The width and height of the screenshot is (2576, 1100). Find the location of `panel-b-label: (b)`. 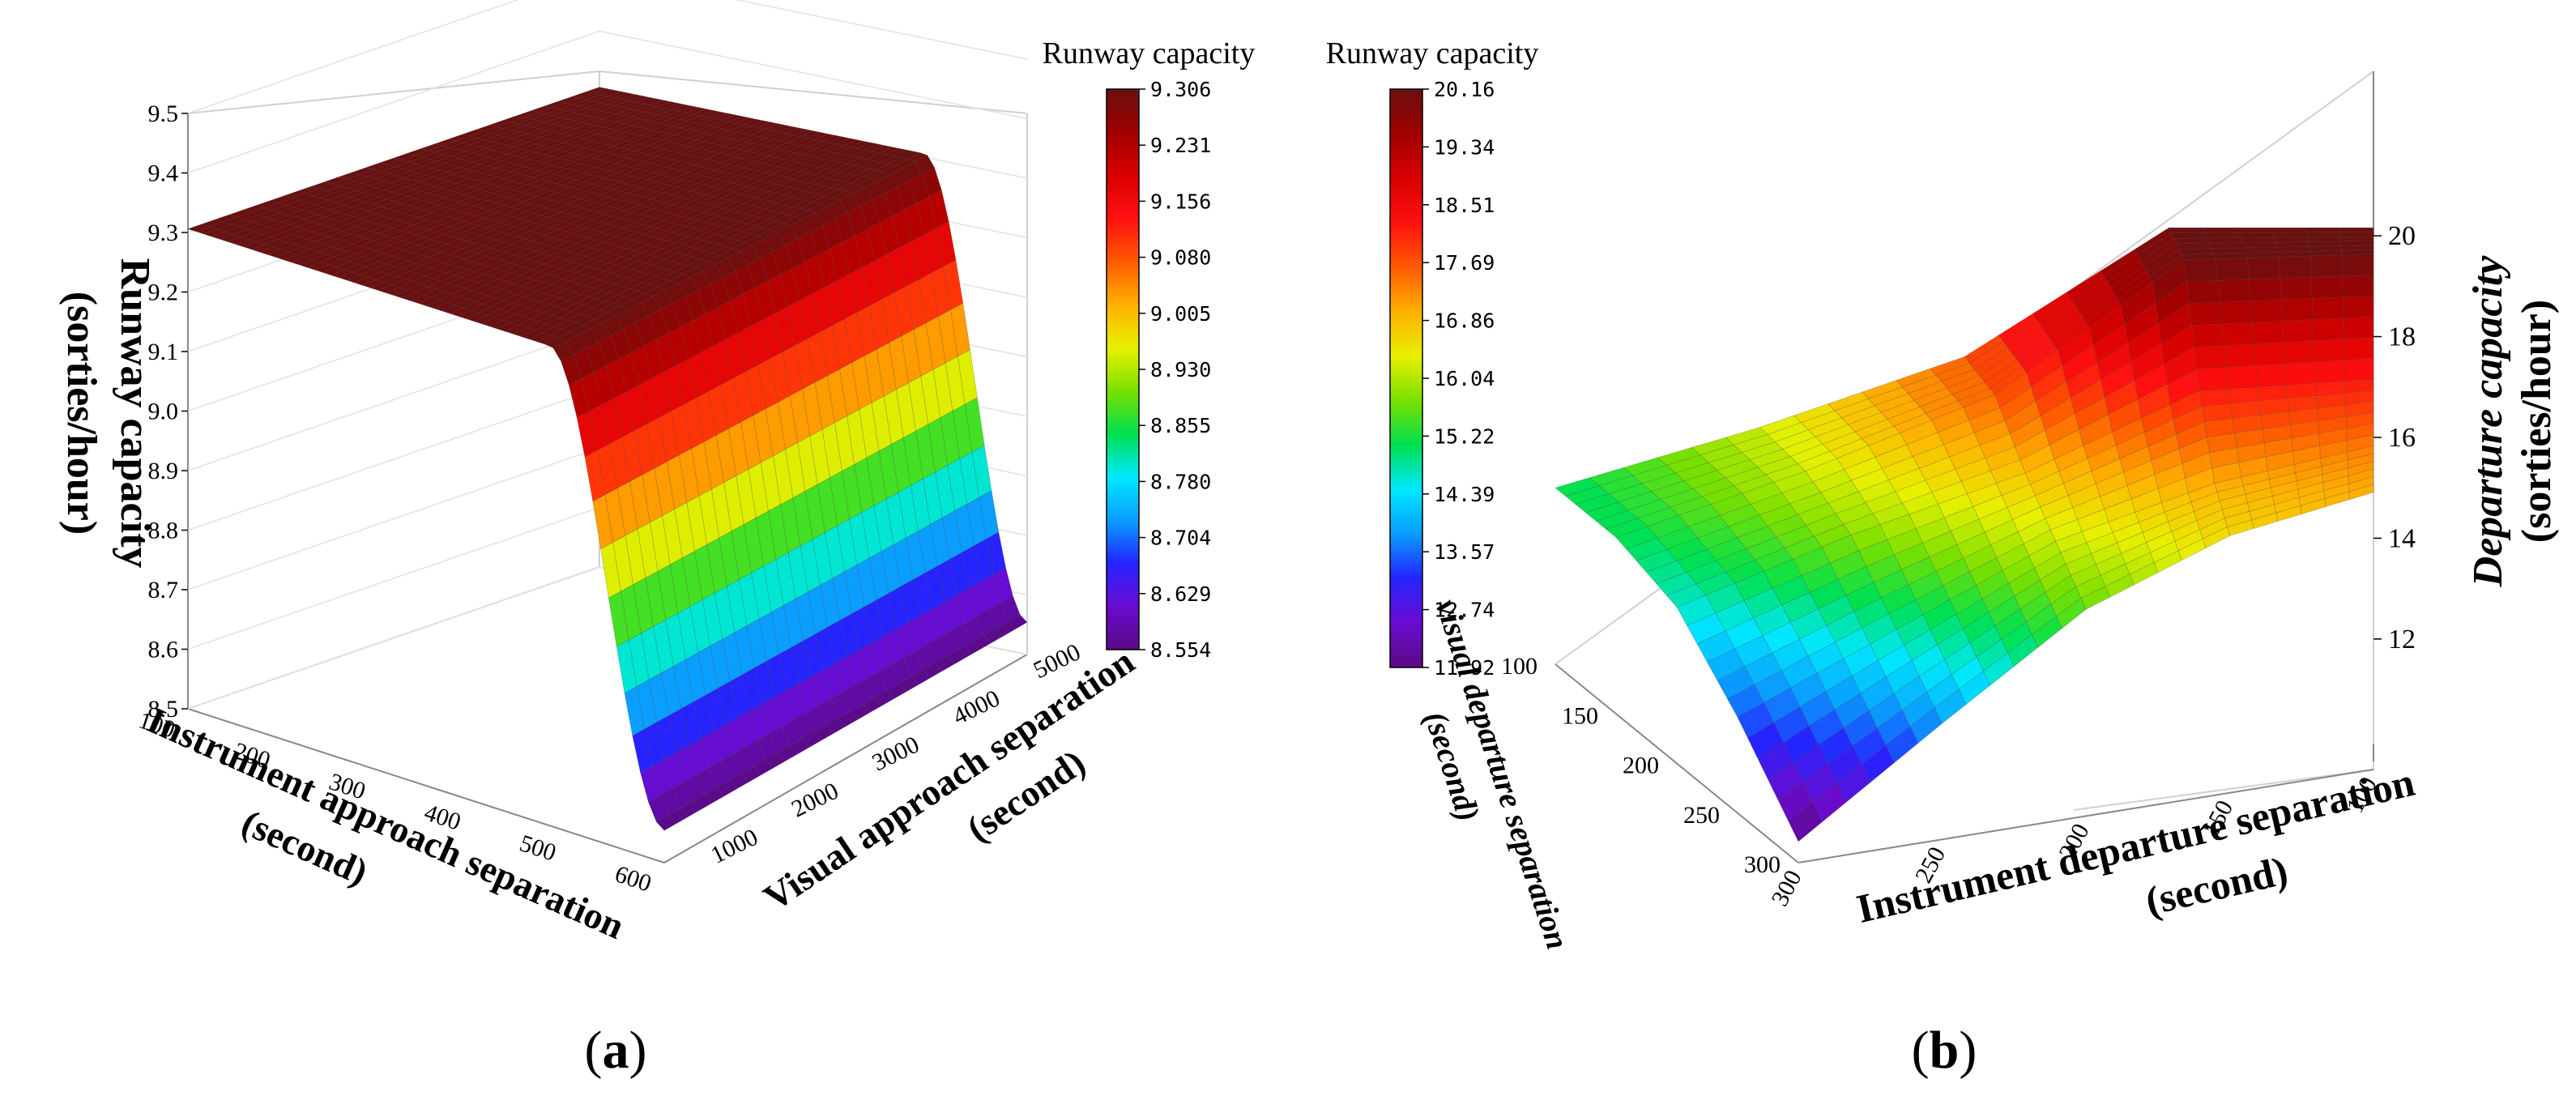

panel-b-label: (b) is located at coordinates (1944, 1050).